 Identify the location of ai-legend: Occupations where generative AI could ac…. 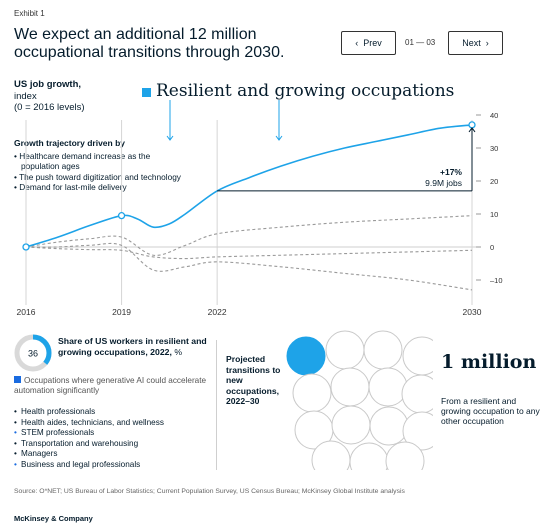
(114, 386).